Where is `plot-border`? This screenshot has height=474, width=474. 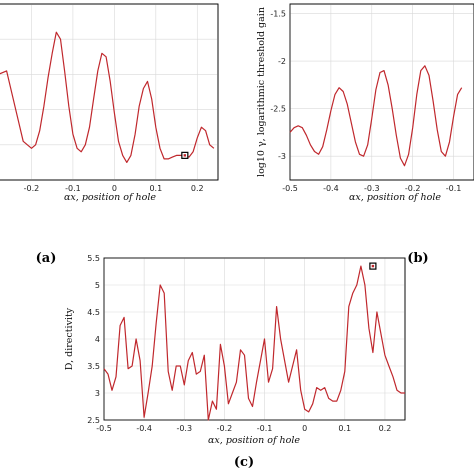 plot-border is located at coordinates (381, 92).